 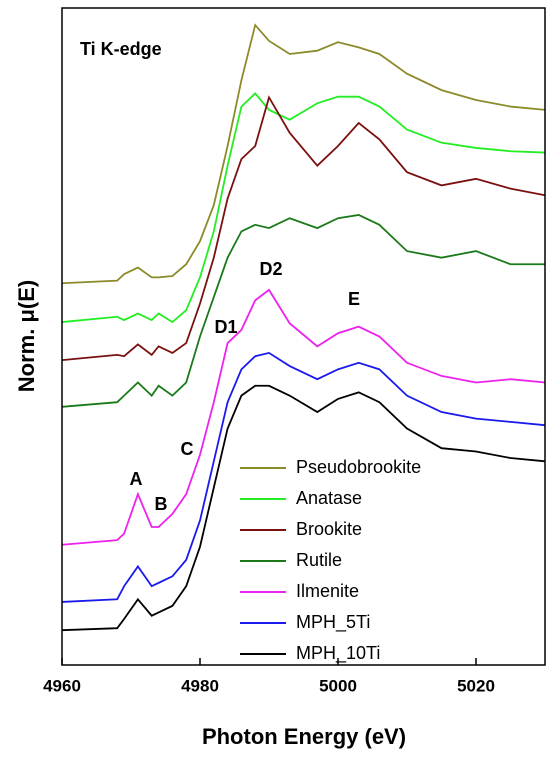 What do you see at coordinates (329, 529) in the screenshot?
I see `legend-label: Brookite` at bounding box center [329, 529].